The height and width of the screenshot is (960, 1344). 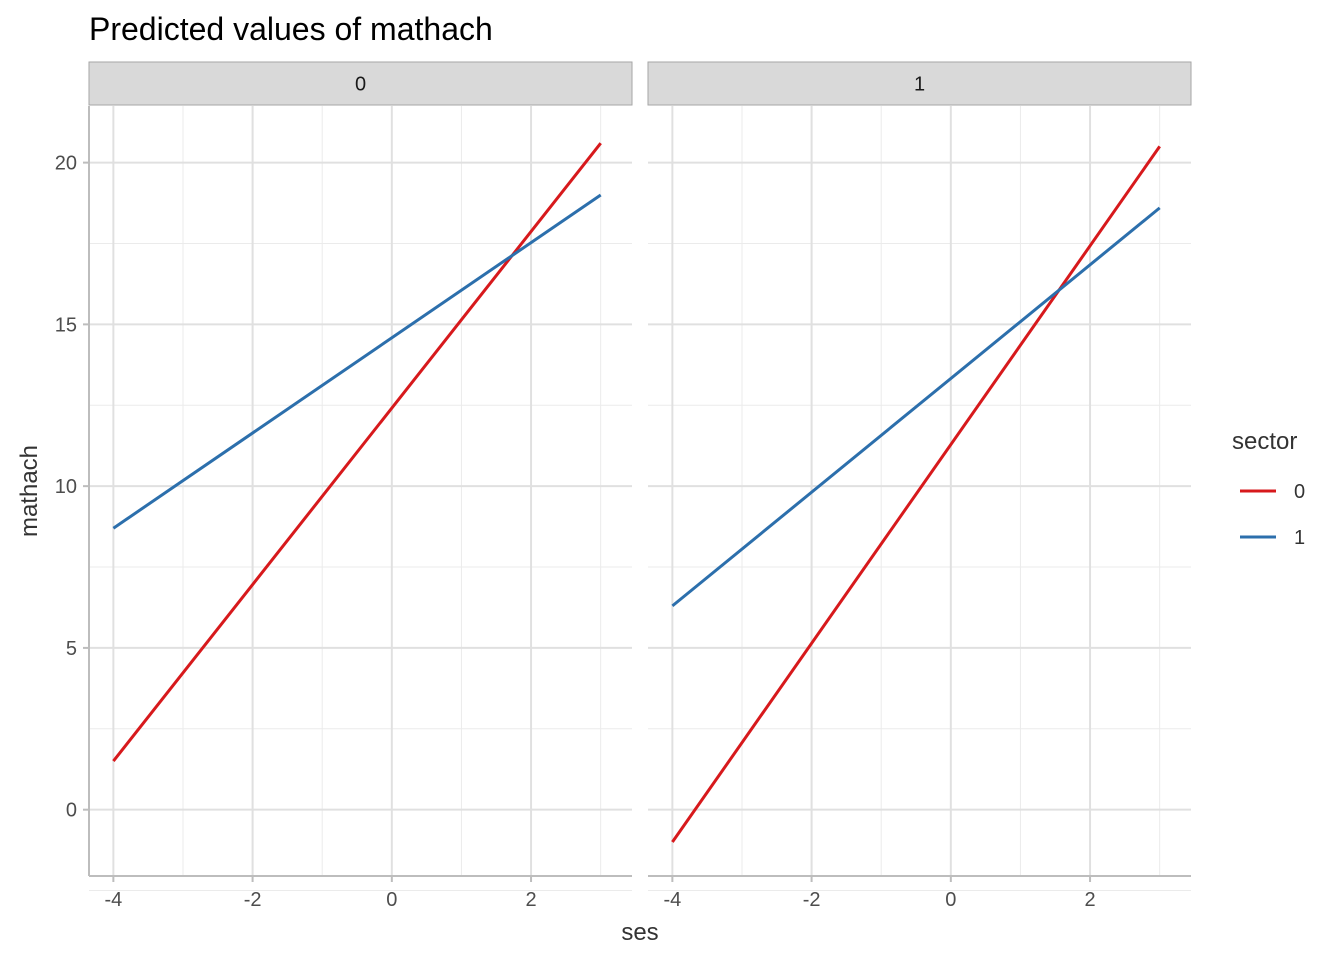 What do you see at coordinates (1268, 488) in the screenshot?
I see `legend: sector 0 1` at bounding box center [1268, 488].